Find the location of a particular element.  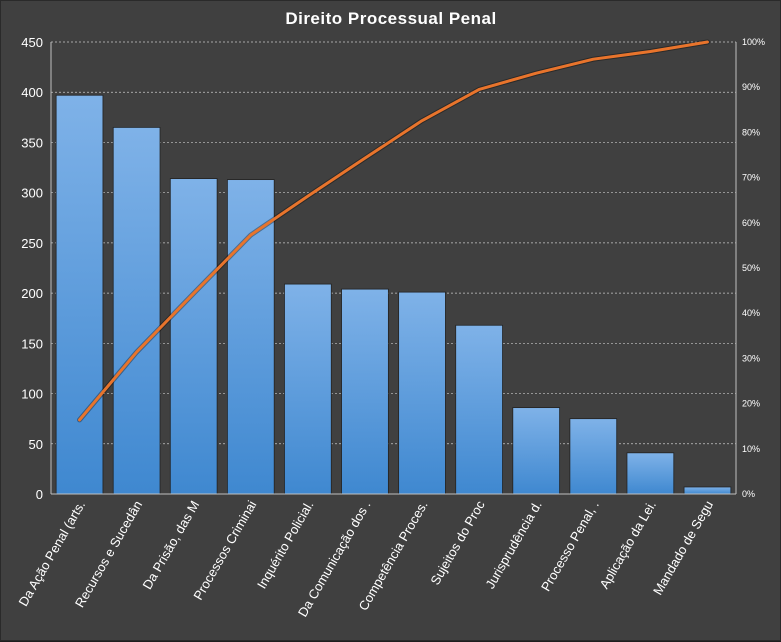

y-tick-label: 100 is located at coordinates (32, 394).